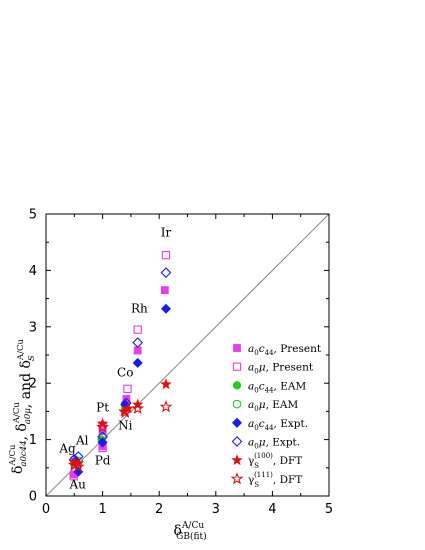 This screenshot has width=425, height=550. Describe the element at coordinates (159, 509) in the screenshot. I see `x-tick-label: 2` at that location.